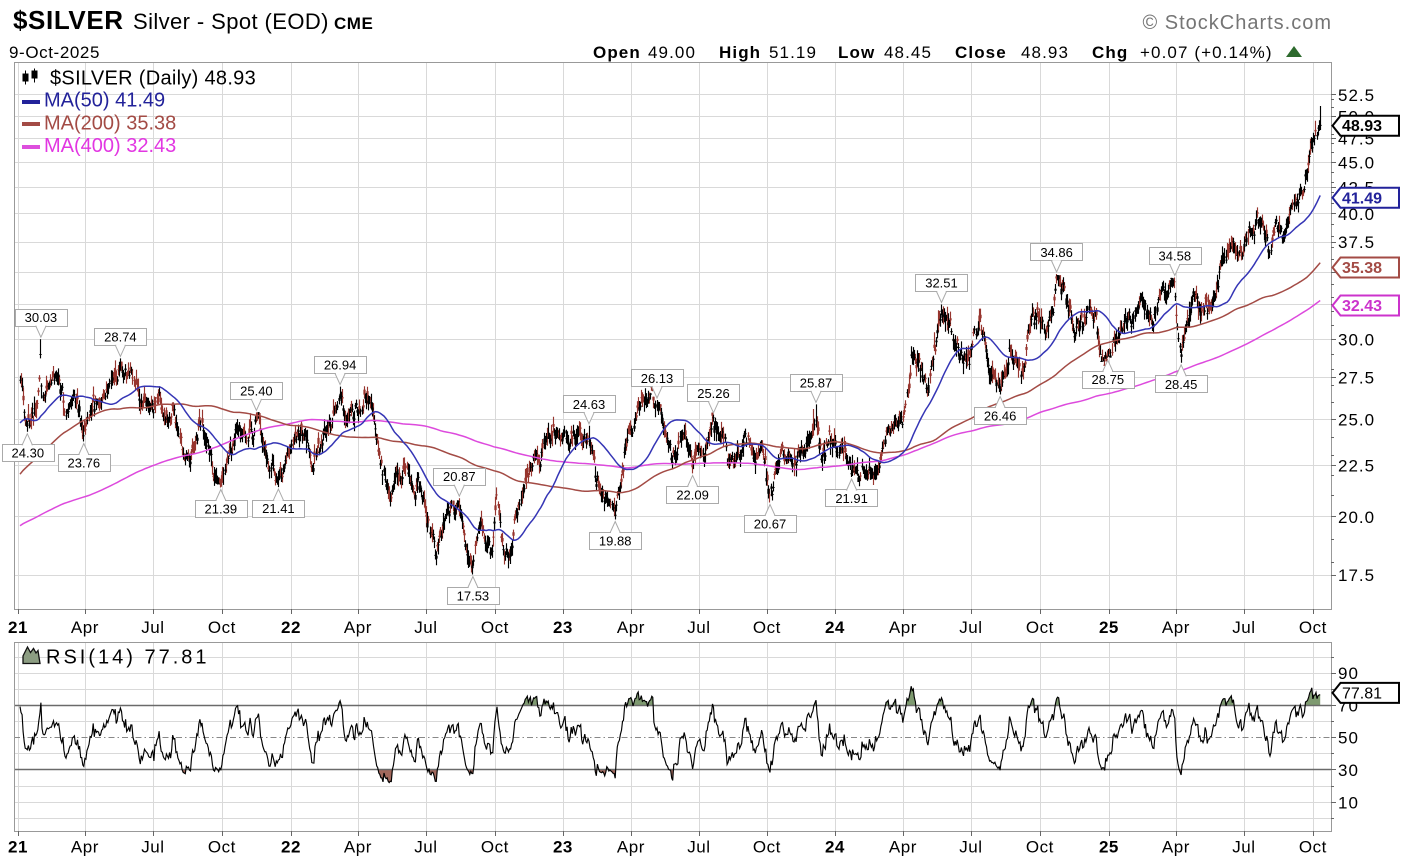  What do you see at coordinates (672, 52) in the screenshot?
I see `svg-text: 49.00` at bounding box center [672, 52].